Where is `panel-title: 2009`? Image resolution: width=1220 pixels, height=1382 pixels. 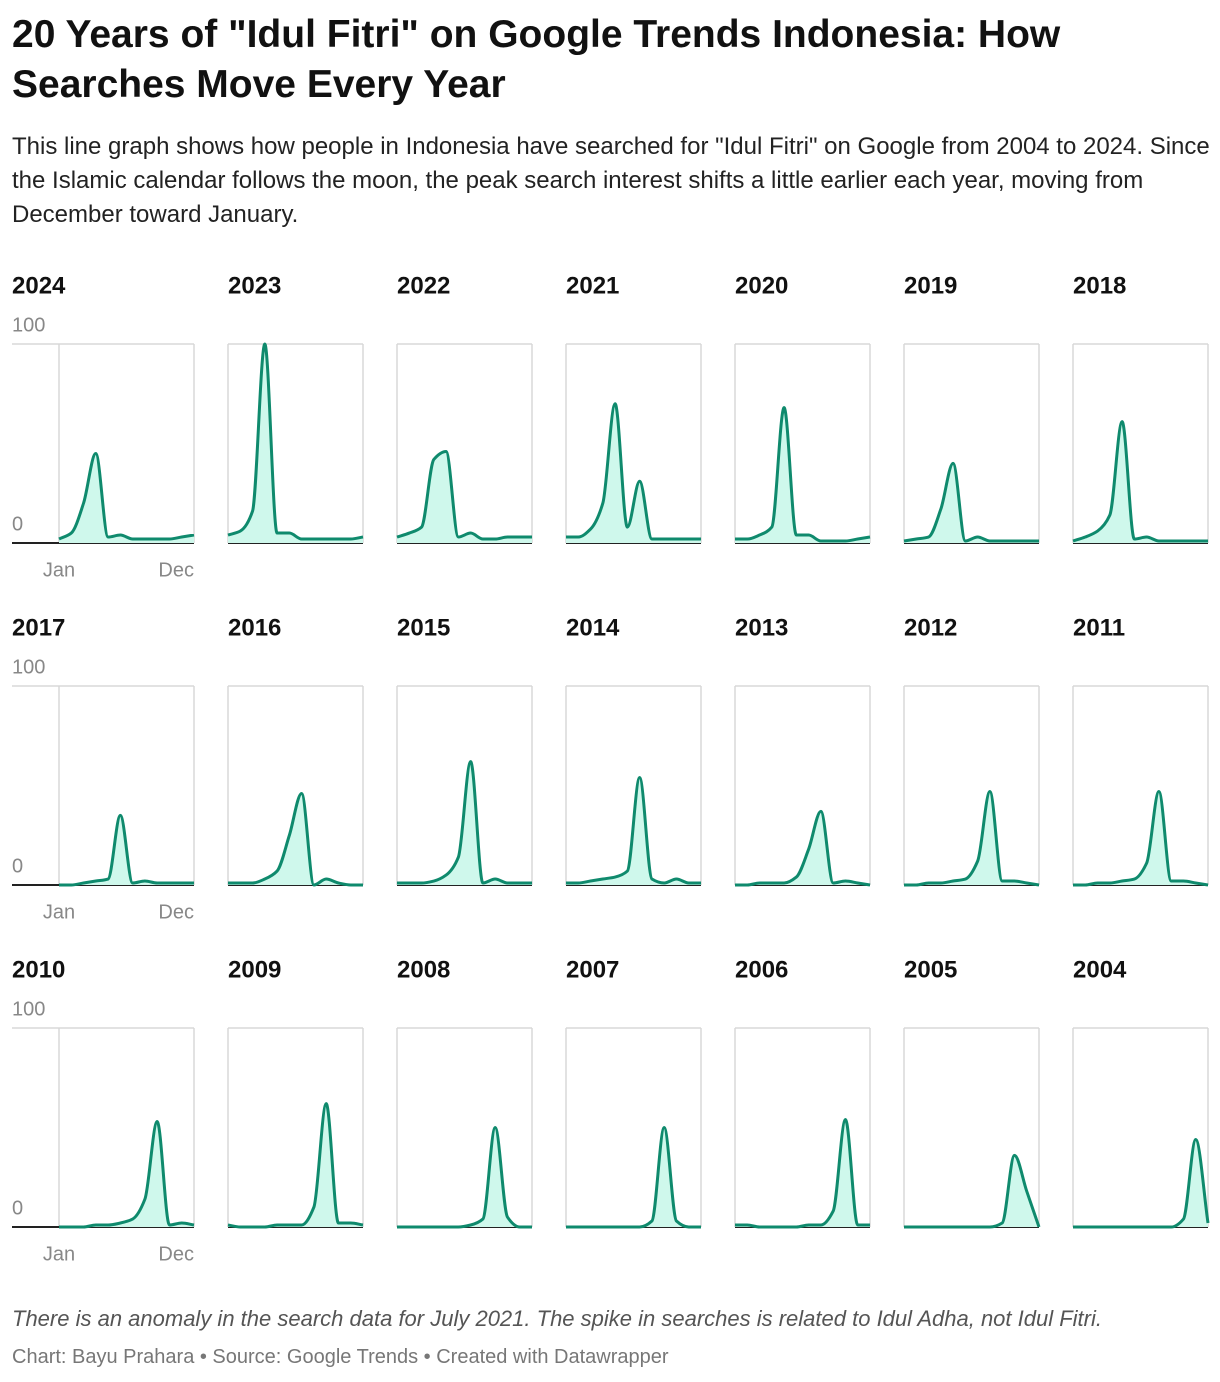
panel-title: 2009 is located at coordinates (254, 969).